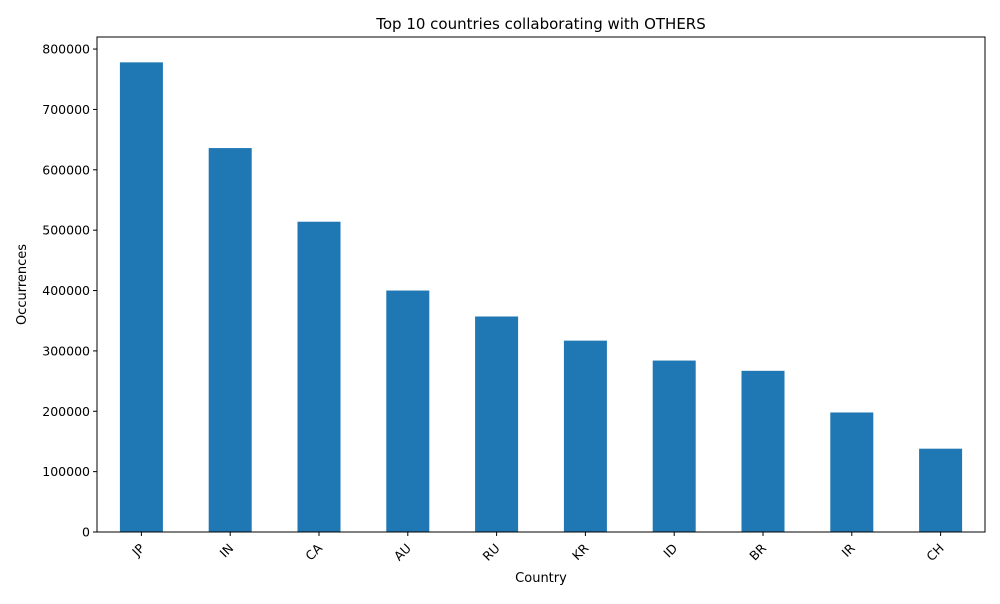 The width and height of the screenshot is (1000, 604). What do you see at coordinates (313, 551) in the screenshot?
I see `x-tick-label: CA` at bounding box center [313, 551].